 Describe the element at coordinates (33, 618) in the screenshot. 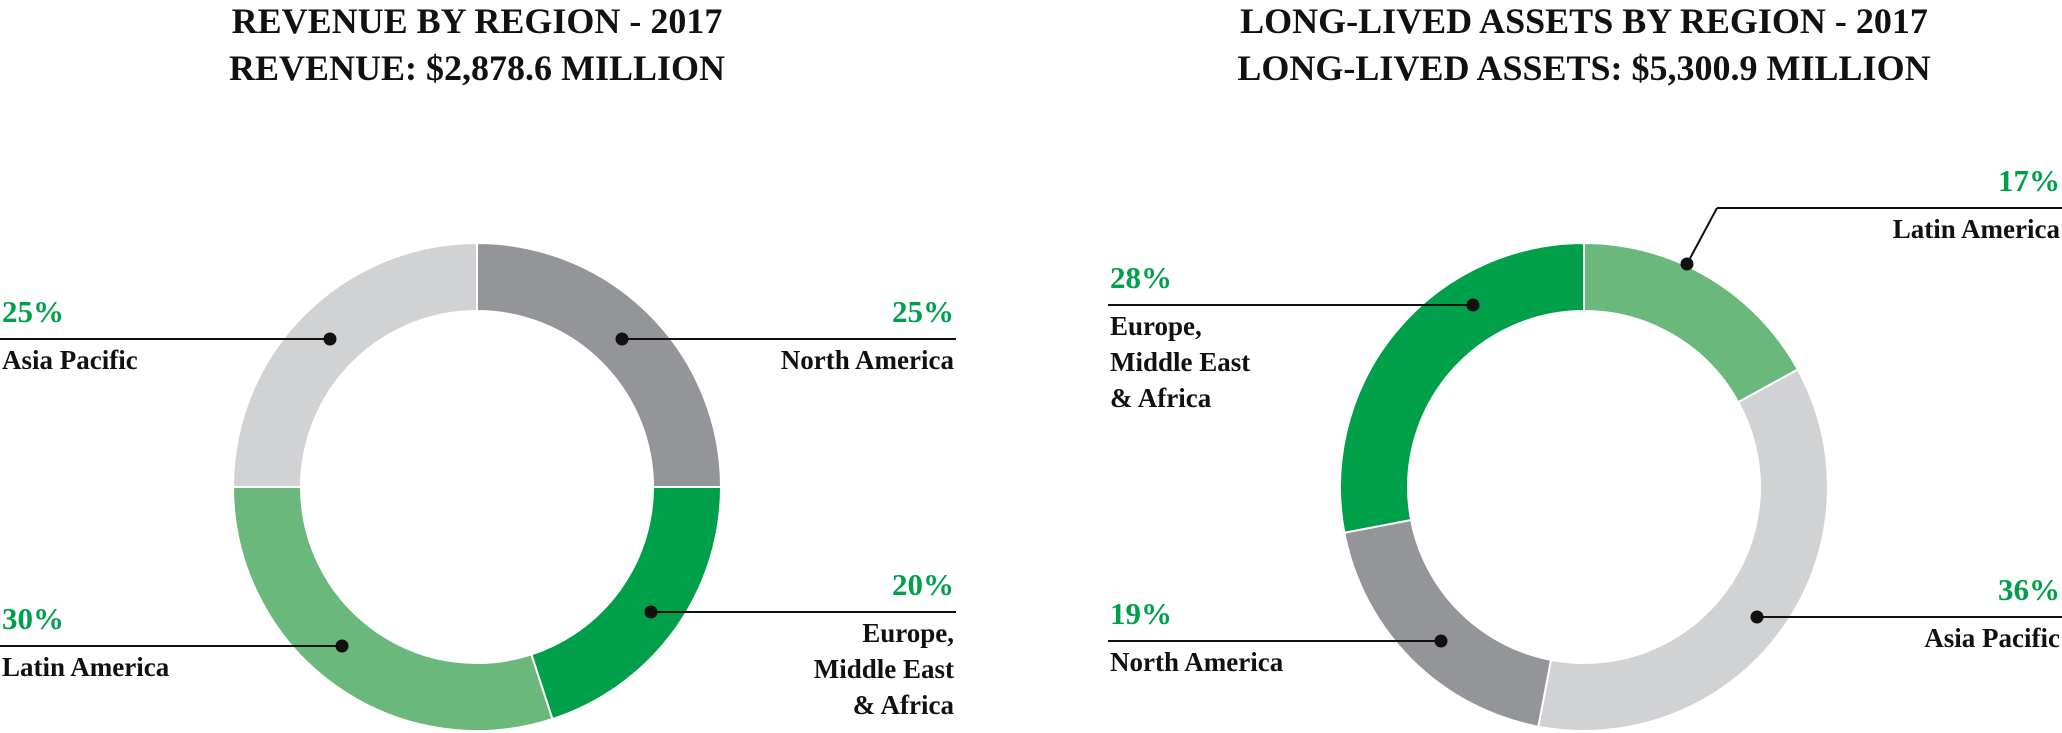

I see `percent-label: 30%` at that location.